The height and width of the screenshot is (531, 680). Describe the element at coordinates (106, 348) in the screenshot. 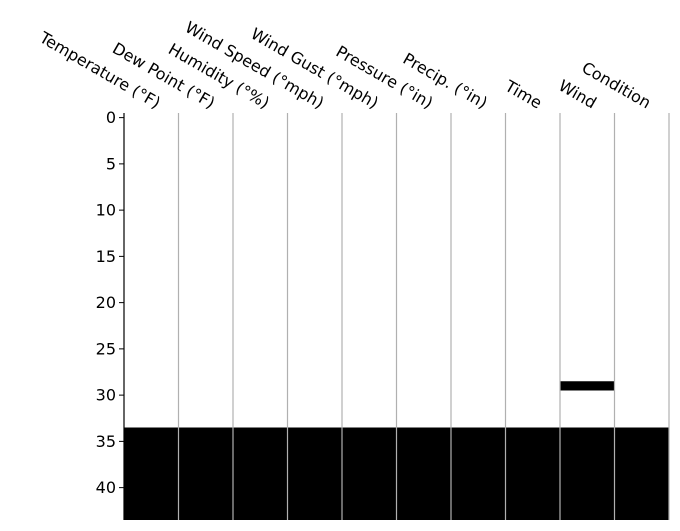

I see `y-tick-label: 25` at that location.